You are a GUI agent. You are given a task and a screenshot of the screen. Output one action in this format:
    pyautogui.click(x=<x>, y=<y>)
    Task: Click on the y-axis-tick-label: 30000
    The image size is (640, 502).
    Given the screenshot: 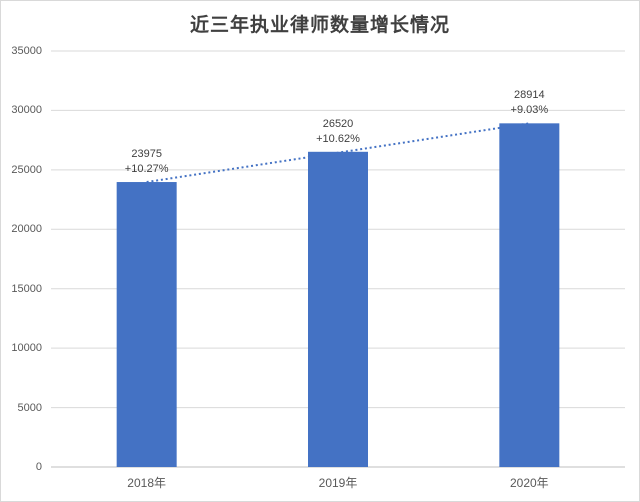 What is the action you would take?
    pyautogui.click(x=26, y=110)
    